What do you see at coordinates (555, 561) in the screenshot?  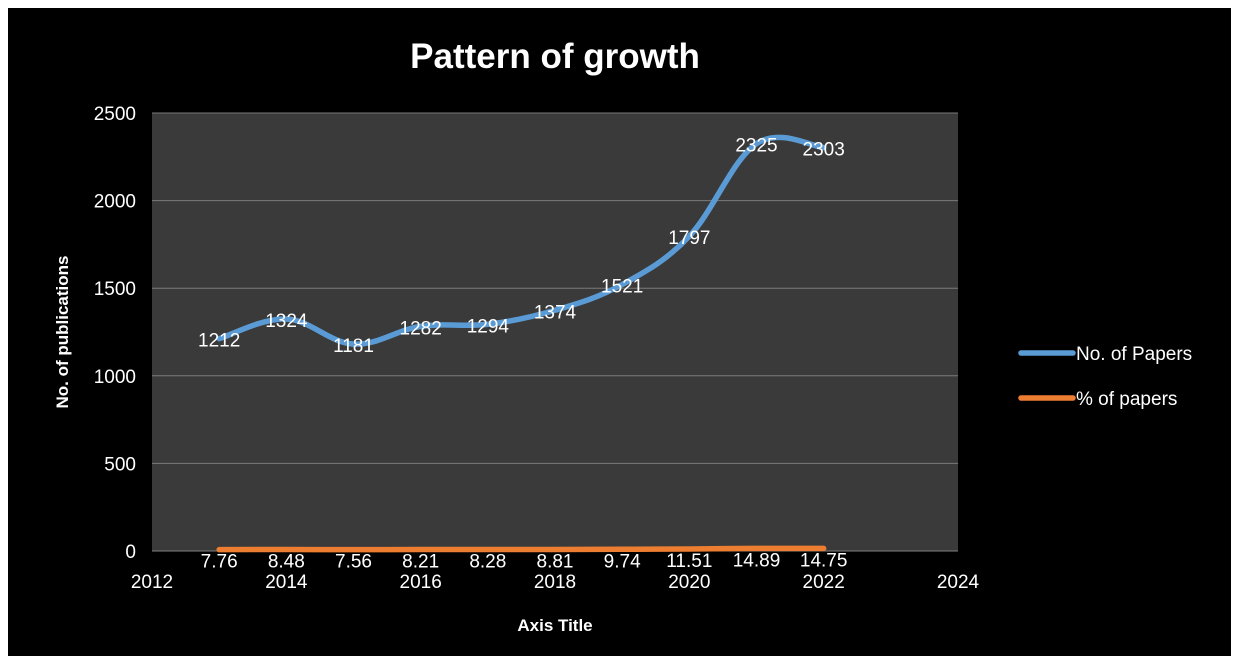 I see `data-label: 8.81` at bounding box center [555, 561].